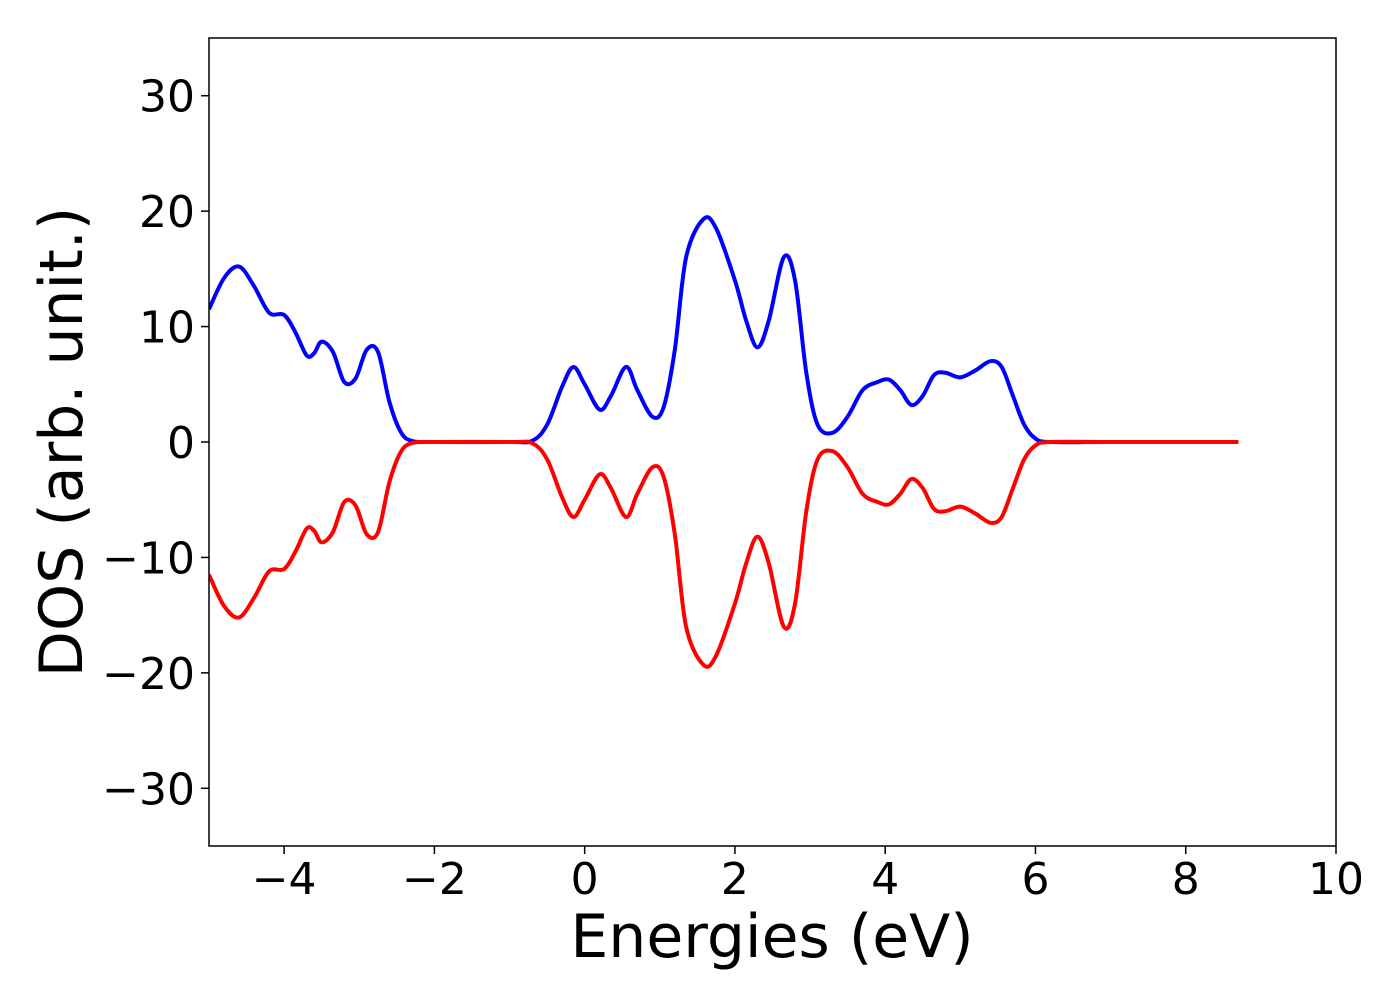 This screenshot has width=1400, height=1000. Describe the element at coordinates (735, 879) in the screenshot. I see `x-tick-label: 2` at that location.